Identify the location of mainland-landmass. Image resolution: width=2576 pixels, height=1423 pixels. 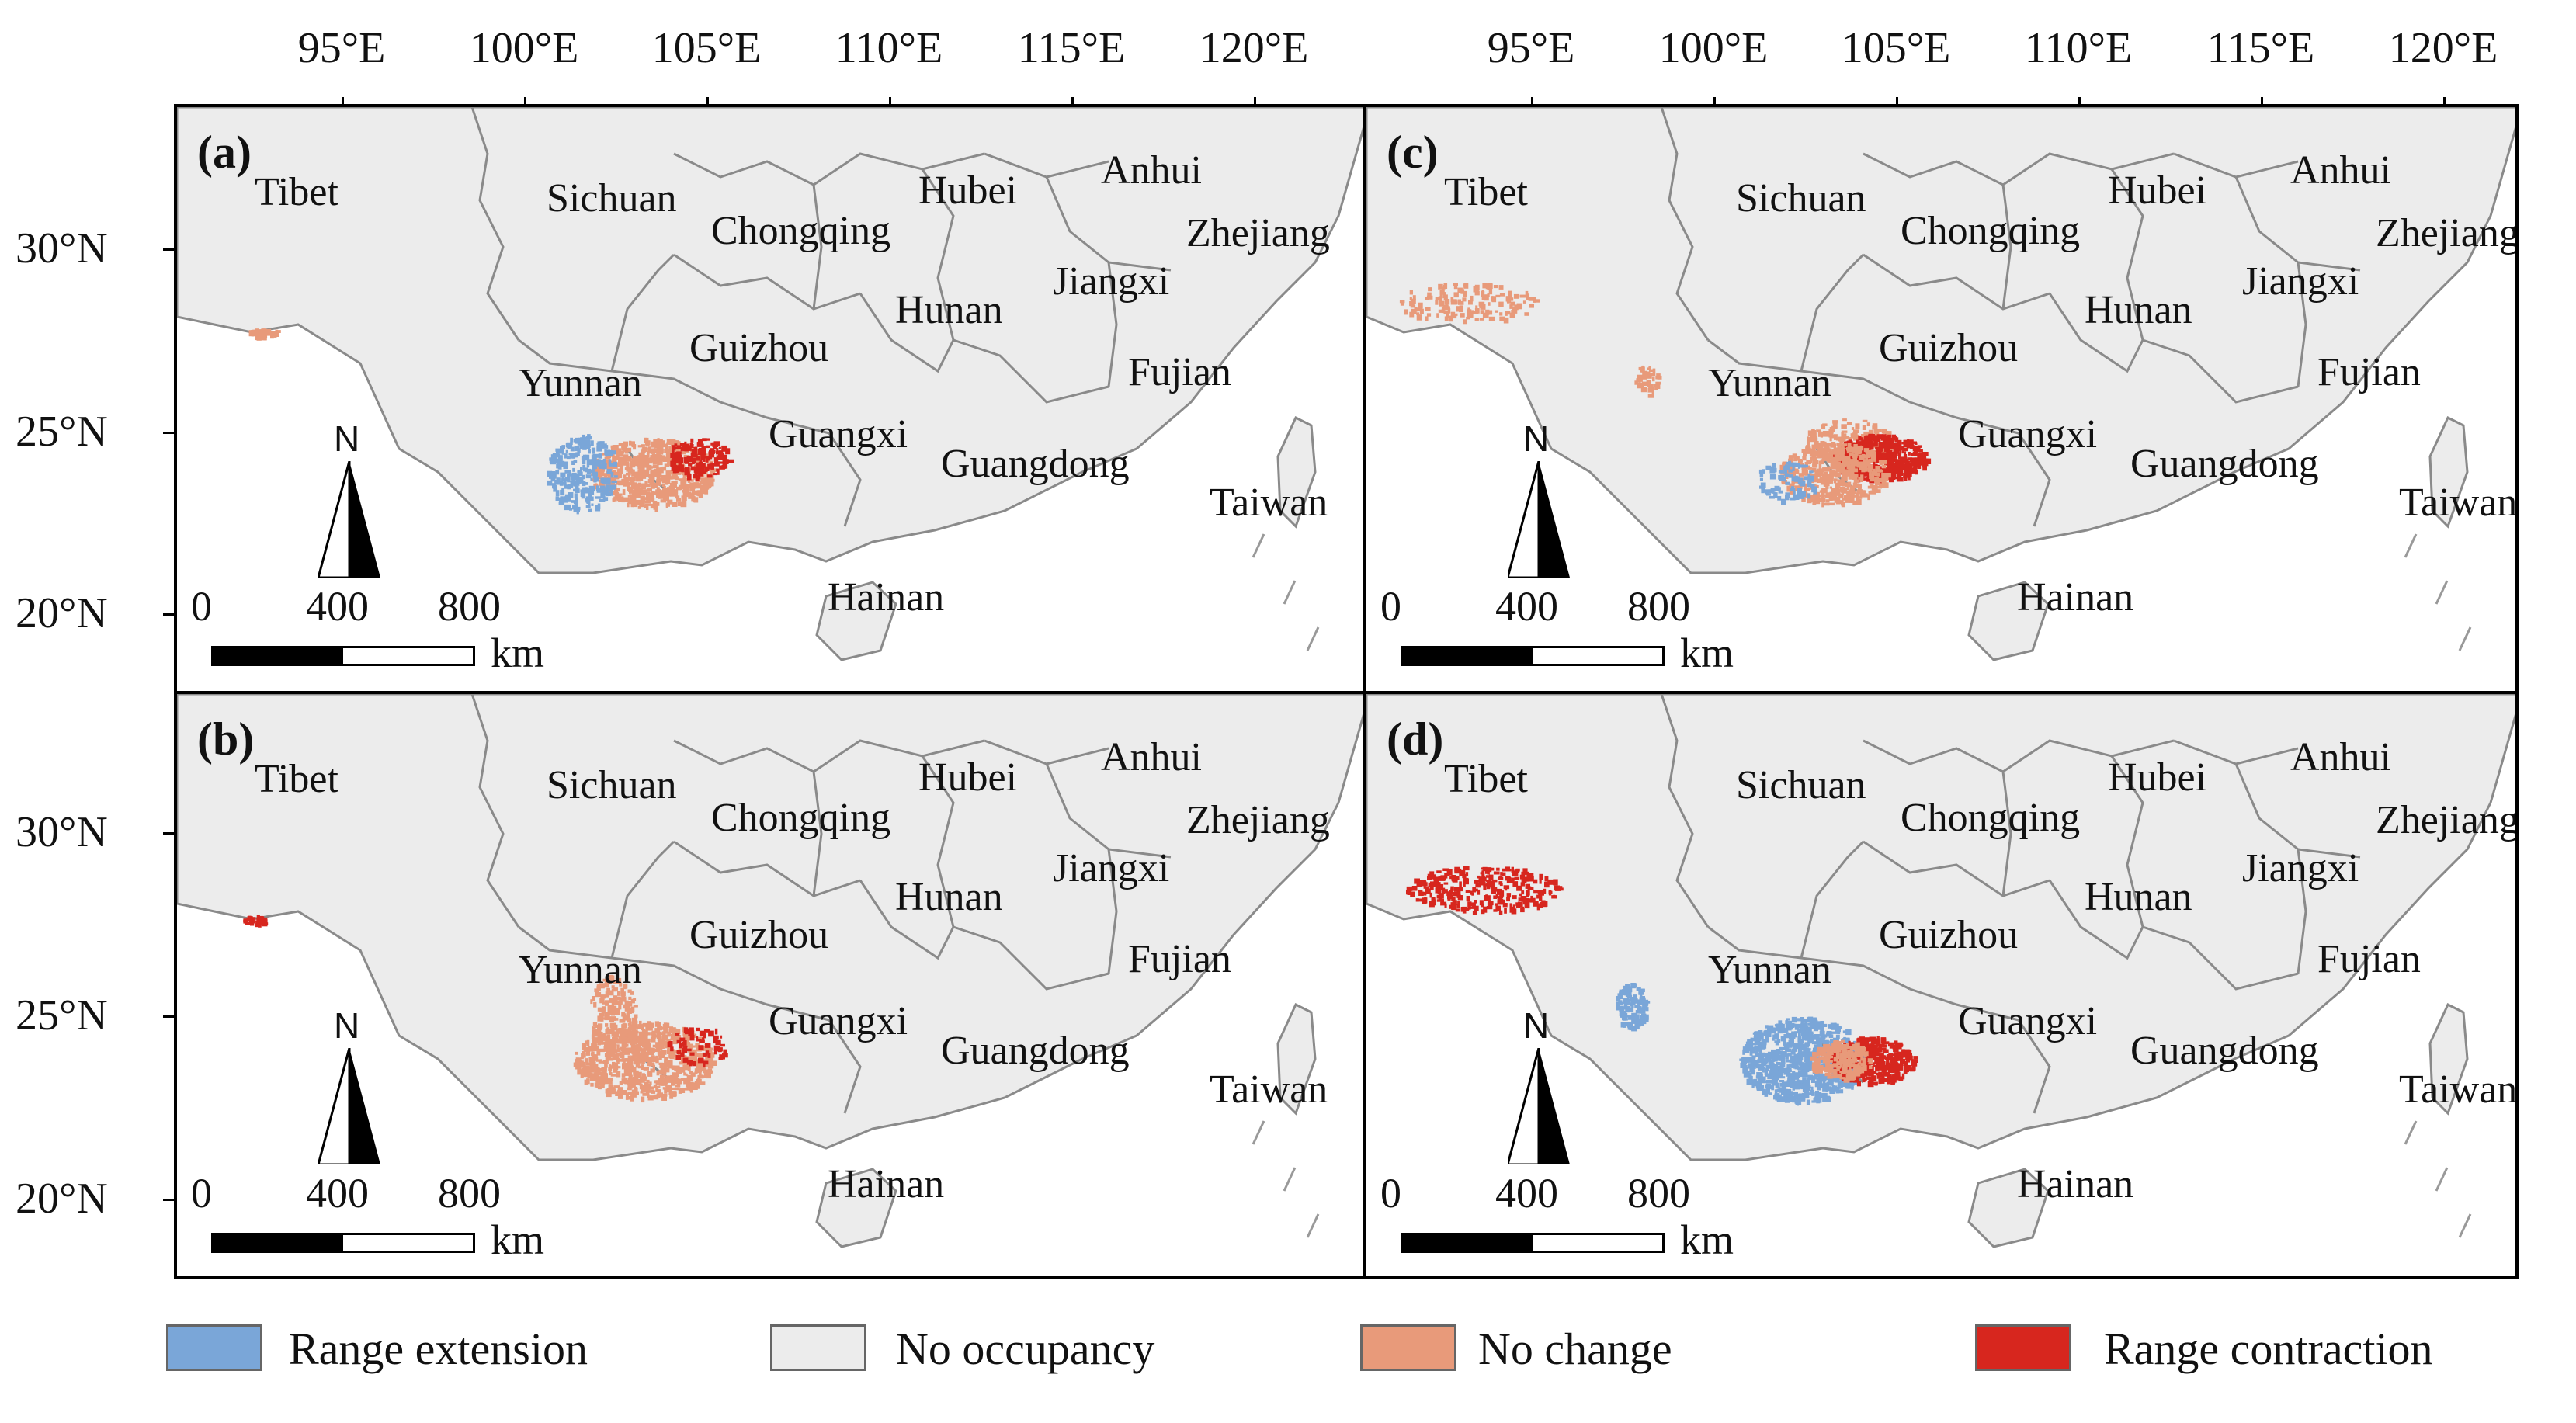
(1940, 928).